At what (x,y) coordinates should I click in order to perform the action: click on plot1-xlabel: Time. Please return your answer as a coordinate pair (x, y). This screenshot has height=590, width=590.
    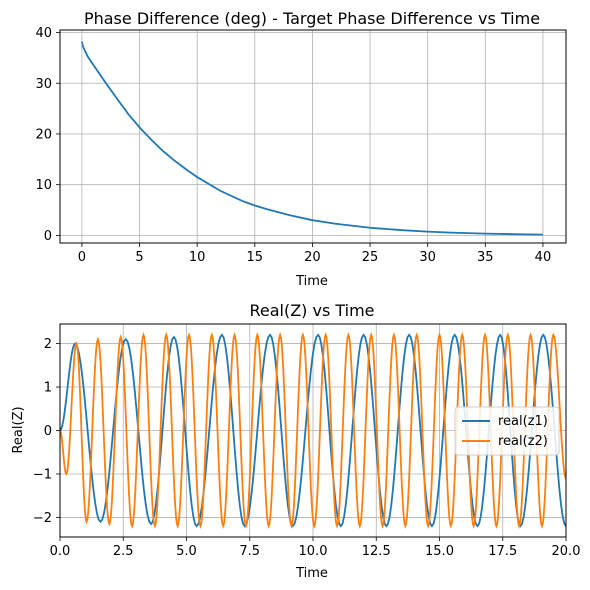
    Looking at the image, I should click on (311, 281).